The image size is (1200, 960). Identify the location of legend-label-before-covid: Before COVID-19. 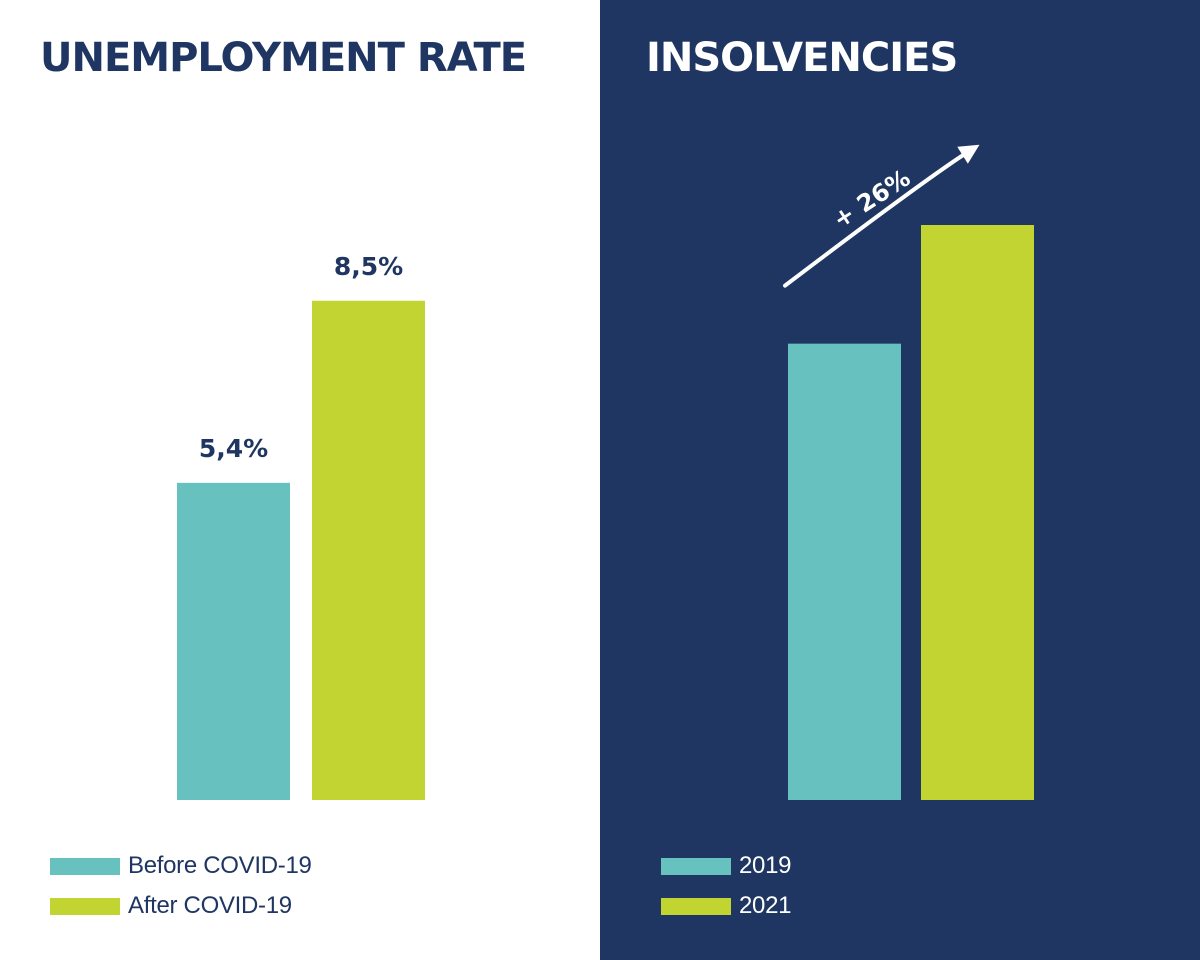
(220, 865).